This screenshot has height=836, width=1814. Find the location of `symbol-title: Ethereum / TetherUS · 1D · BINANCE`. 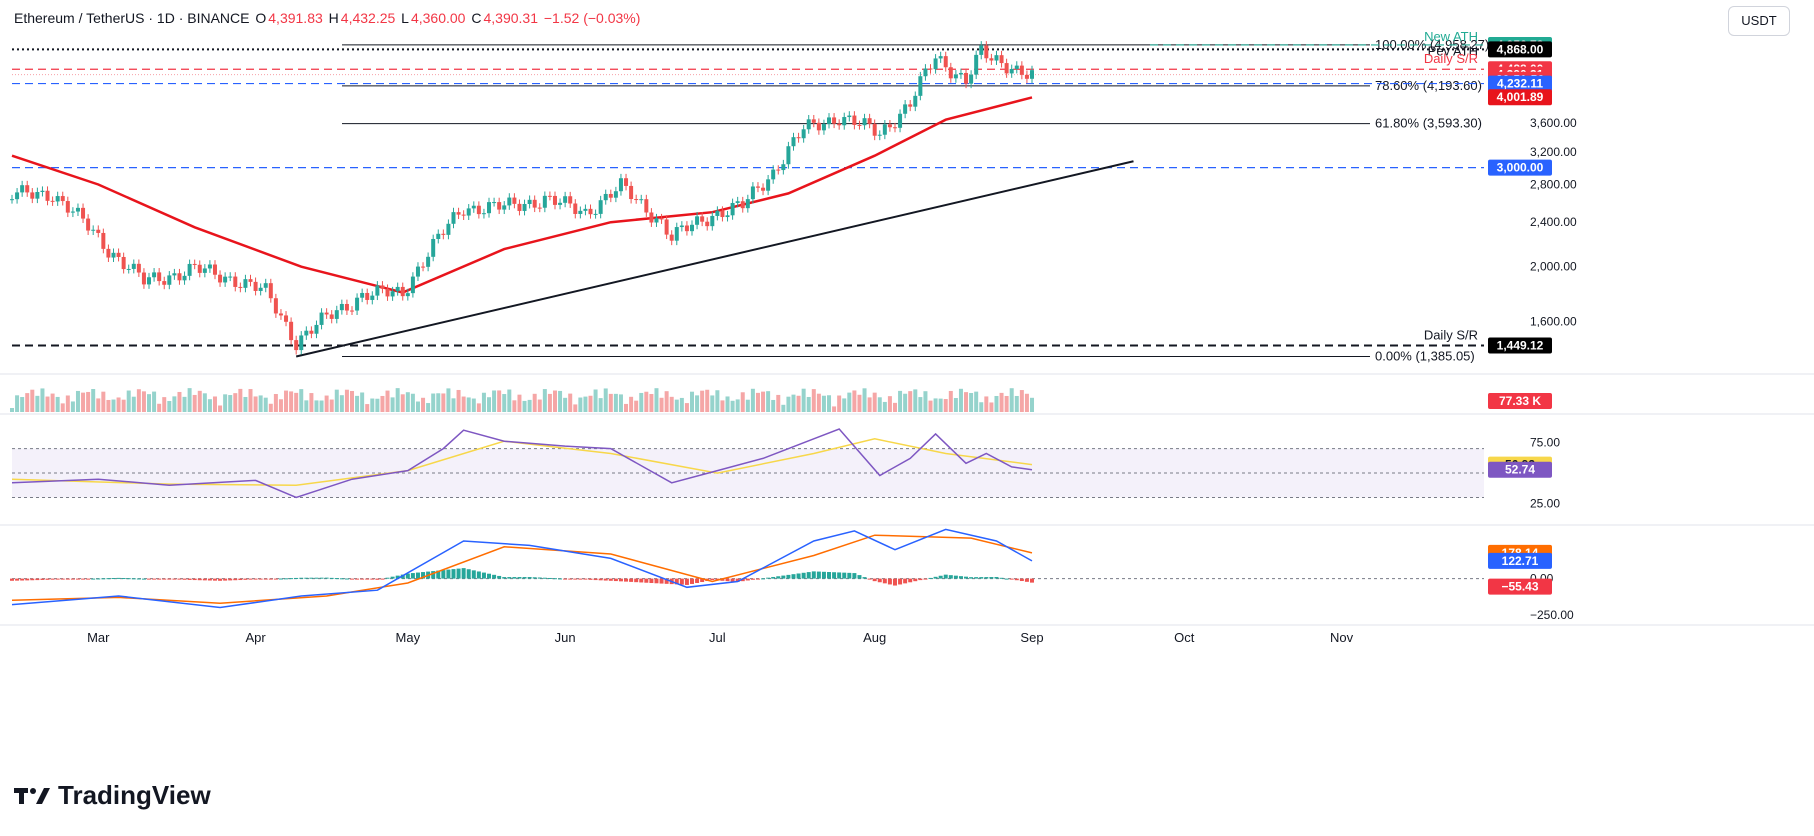

symbol-title: Ethereum / TetherUS · 1D · BINANCE is located at coordinates (132, 18).